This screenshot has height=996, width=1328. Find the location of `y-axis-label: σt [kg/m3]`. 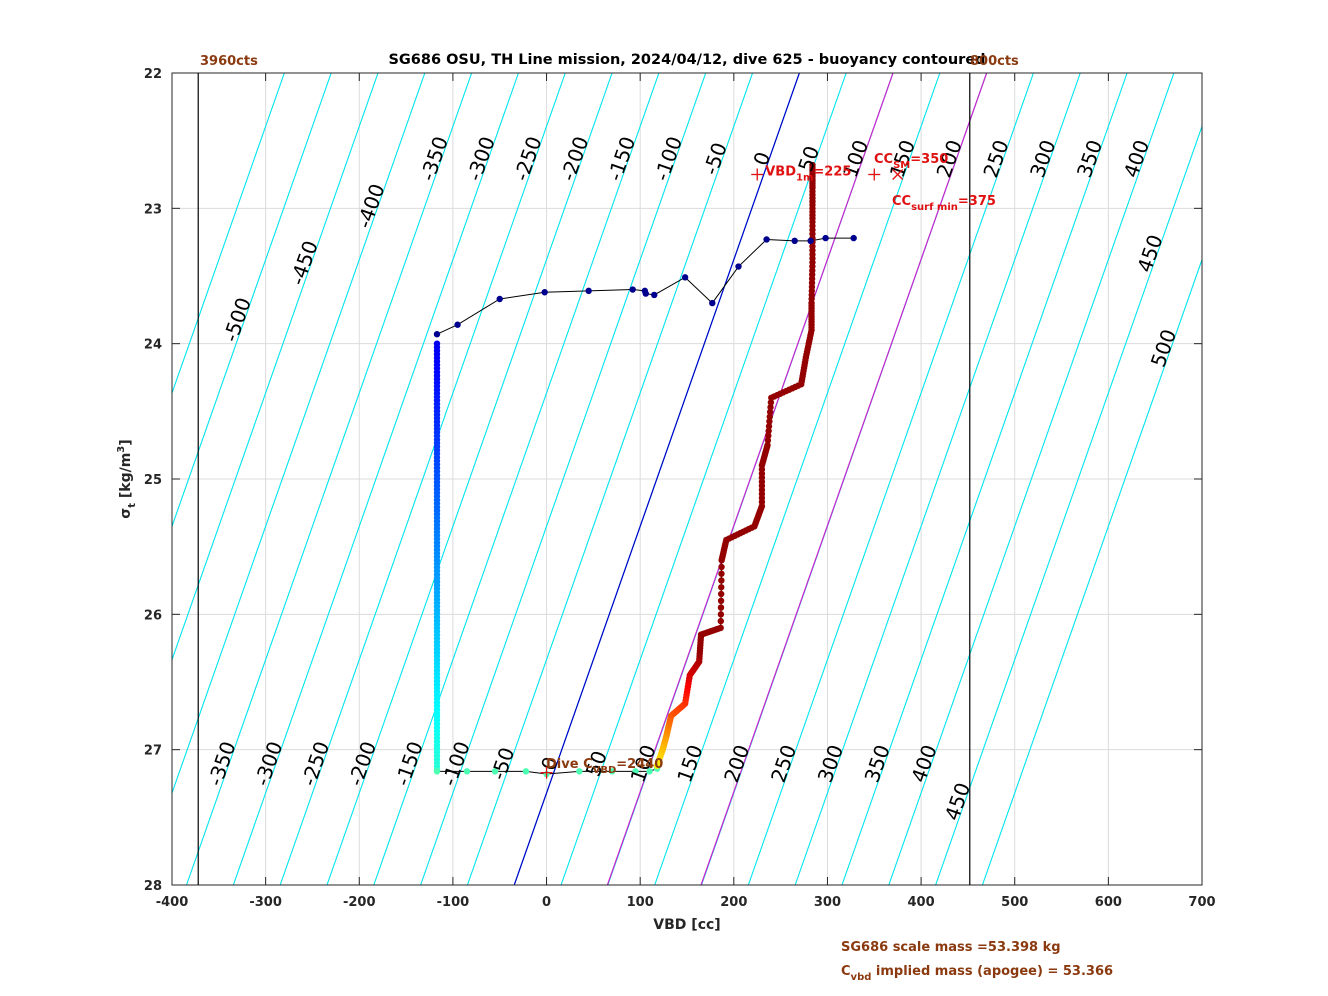

y-axis-label: σt [kg/m3] is located at coordinates (127, 478).